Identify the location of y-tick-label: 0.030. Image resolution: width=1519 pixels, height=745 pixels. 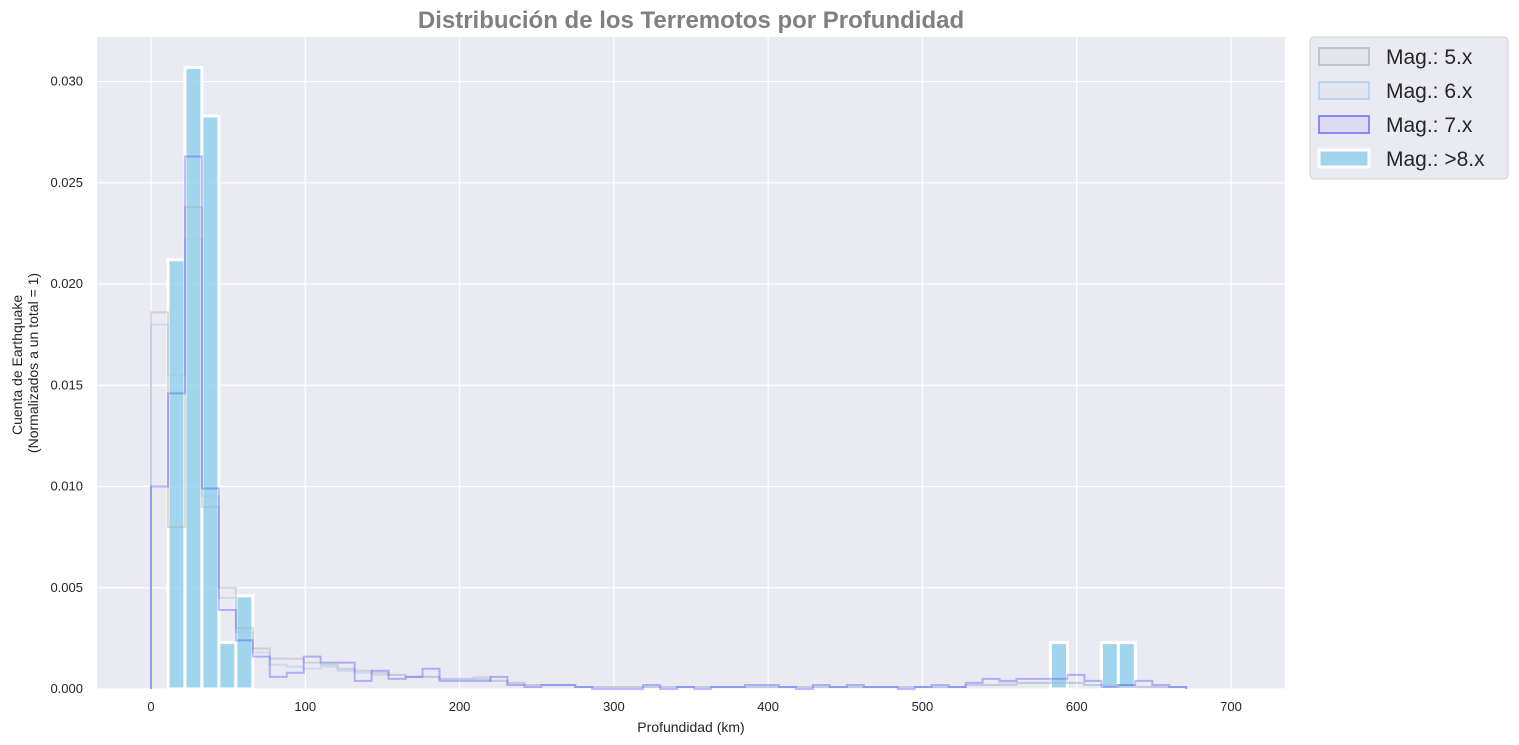
(66, 81).